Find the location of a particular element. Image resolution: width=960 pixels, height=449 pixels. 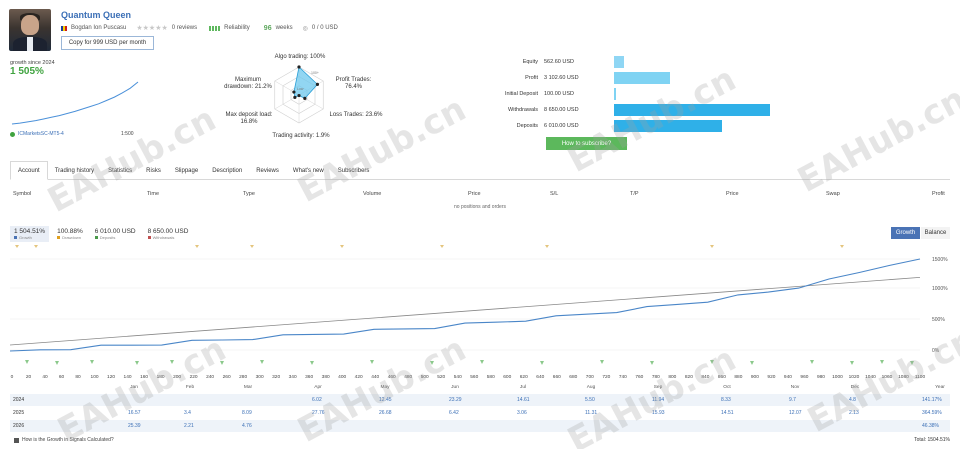

stat-row: Initial Deposit 100.00 USD is located at coordinates (538, 94).